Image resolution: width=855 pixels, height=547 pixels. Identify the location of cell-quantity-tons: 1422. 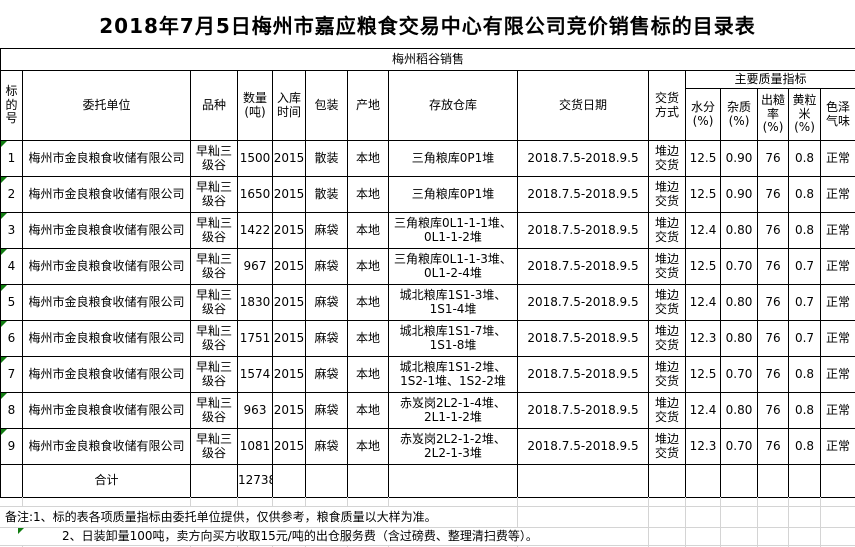
(255, 230).